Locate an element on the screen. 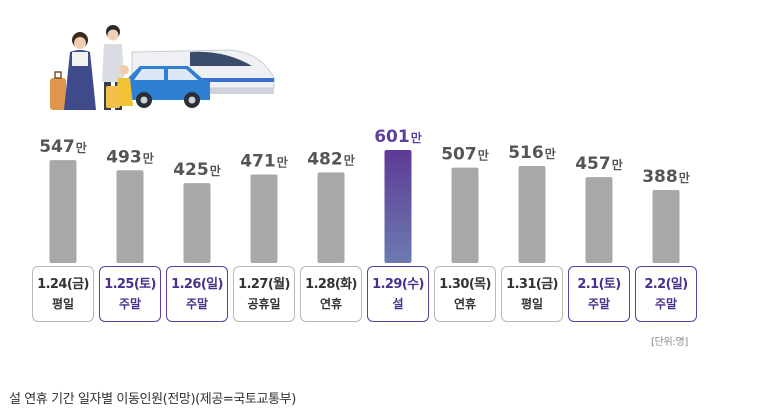 Image resolution: width=760 pixels, height=411 pixels. caption: 설 연휴 기간 일자별 이동인원(전망)(제공=국토교통부) is located at coordinates (152, 399).